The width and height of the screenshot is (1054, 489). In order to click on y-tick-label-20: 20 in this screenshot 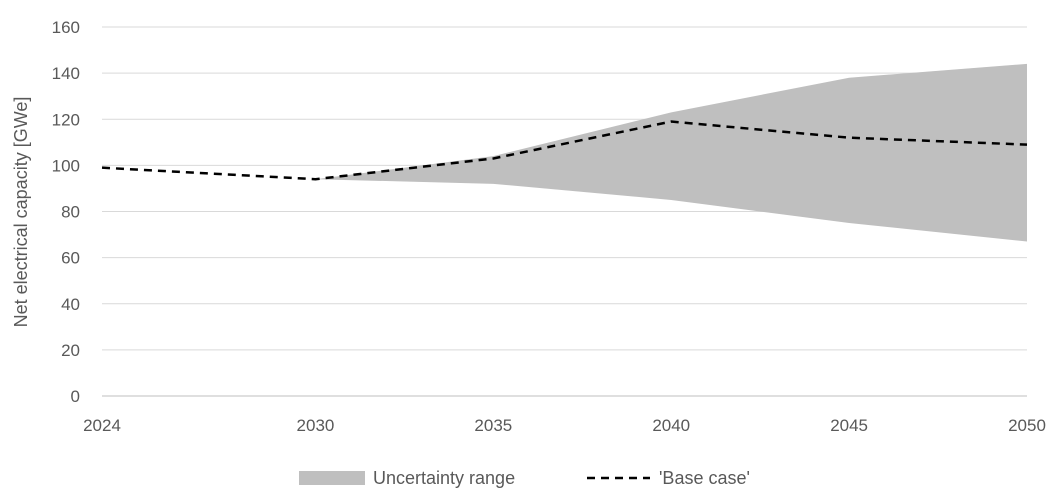, I will do `click(70, 350)`.